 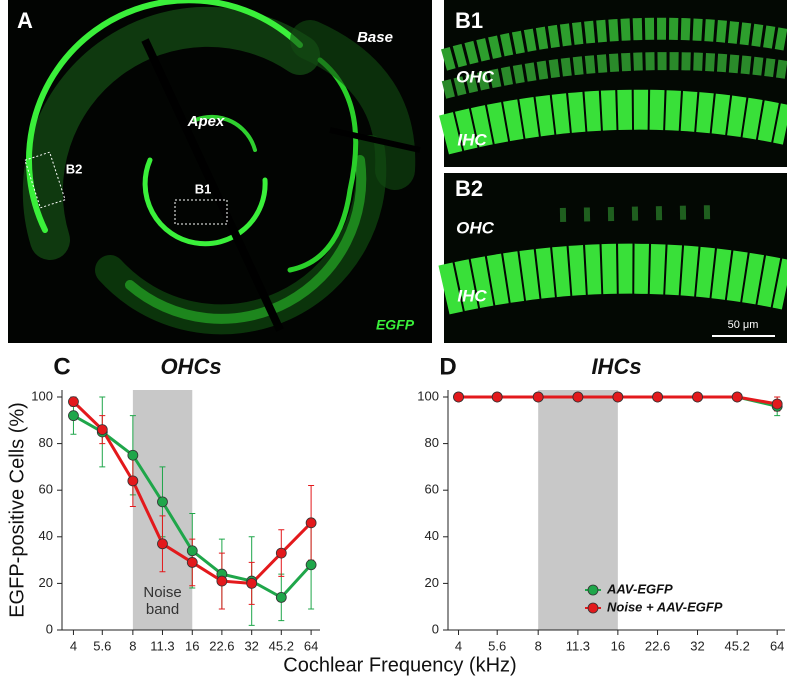 What do you see at coordinates (743, 325) in the screenshot?
I see `scale-bar-label: 50 μm` at bounding box center [743, 325].